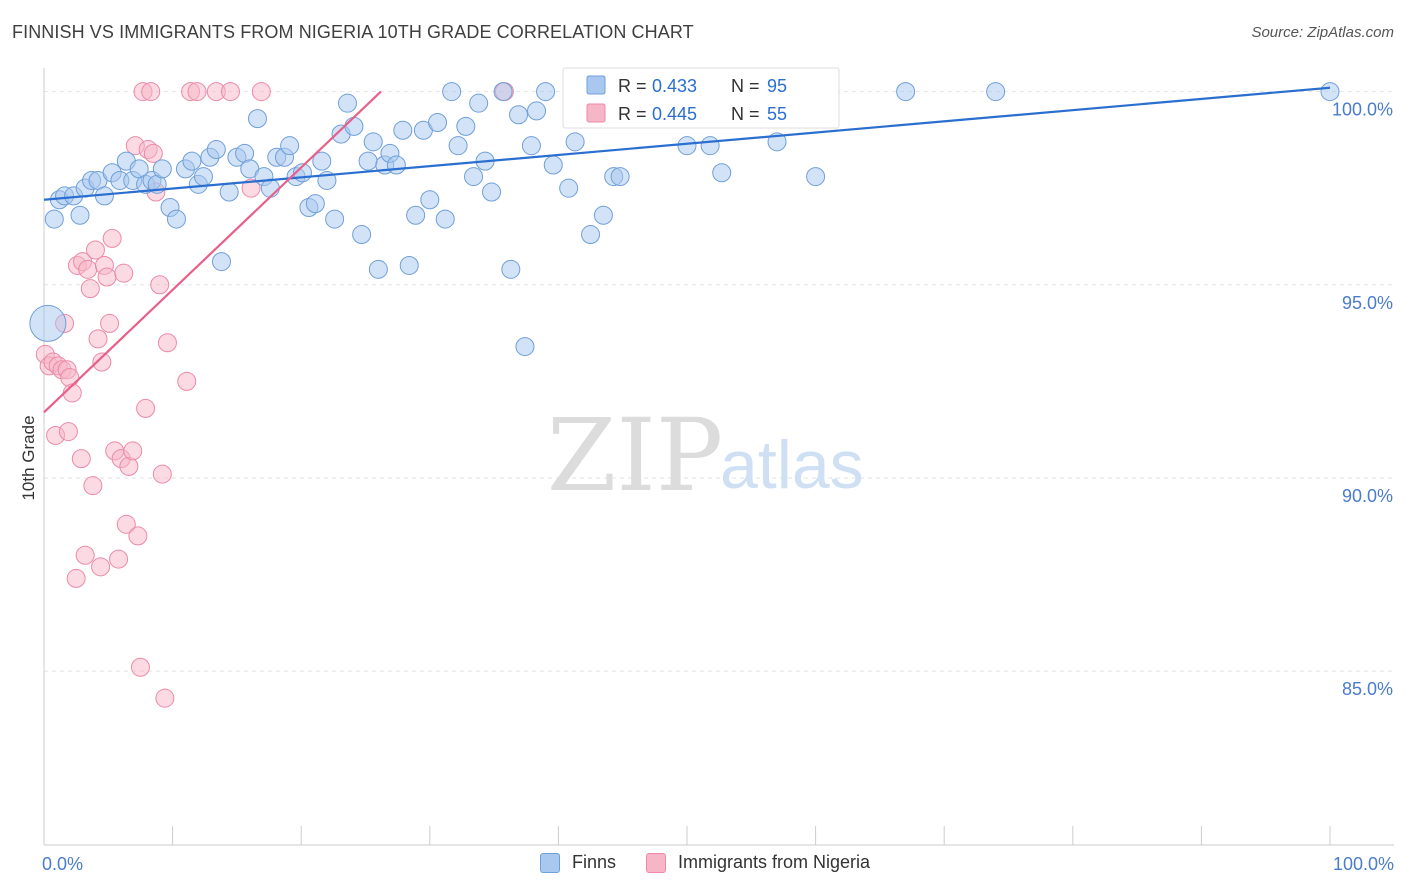 This screenshot has width=1406, height=892. What do you see at coordinates (1363, 864) in the screenshot?
I see `x-tick-label-max: 100.0%` at bounding box center [1363, 864].